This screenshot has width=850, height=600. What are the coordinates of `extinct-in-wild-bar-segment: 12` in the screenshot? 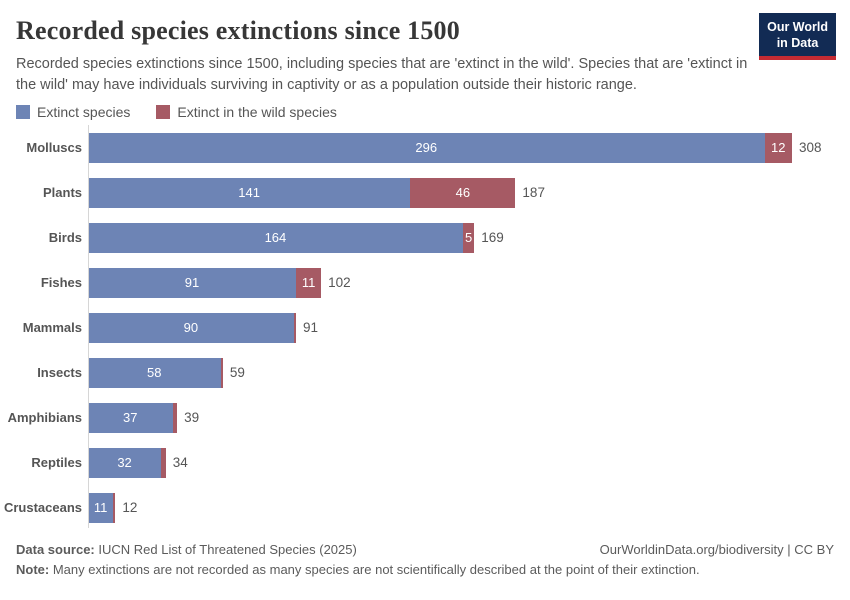 It's located at (778, 148).